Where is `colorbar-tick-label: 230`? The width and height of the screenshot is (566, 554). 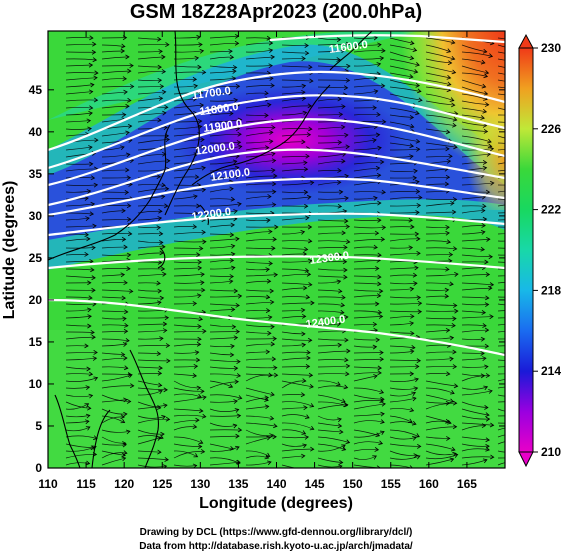 colorbar-tick-label: 230 is located at coordinates (551, 48).